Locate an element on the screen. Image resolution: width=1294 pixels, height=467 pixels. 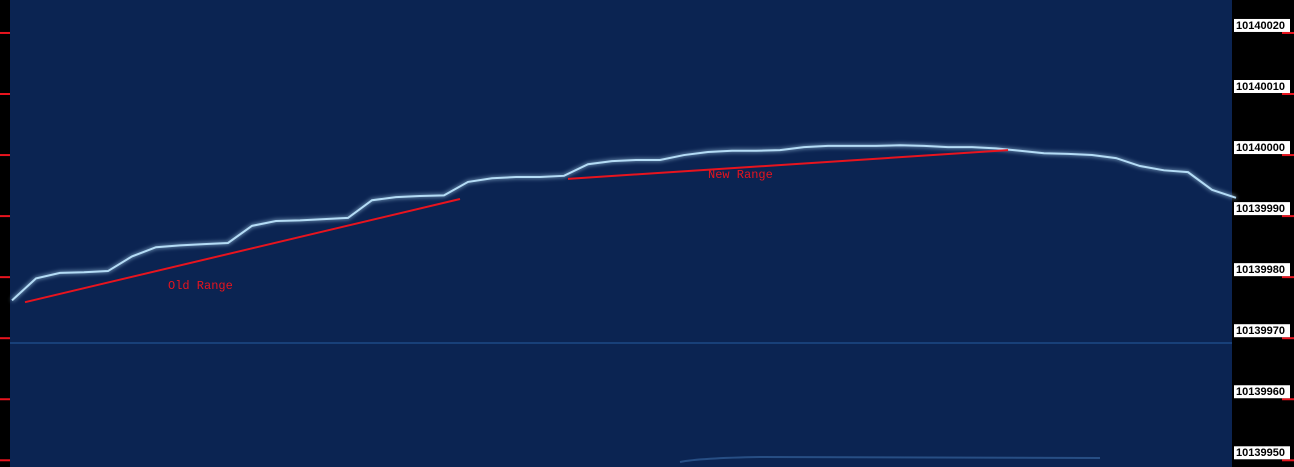
range-label: New Range is located at coordinates (740, 175).